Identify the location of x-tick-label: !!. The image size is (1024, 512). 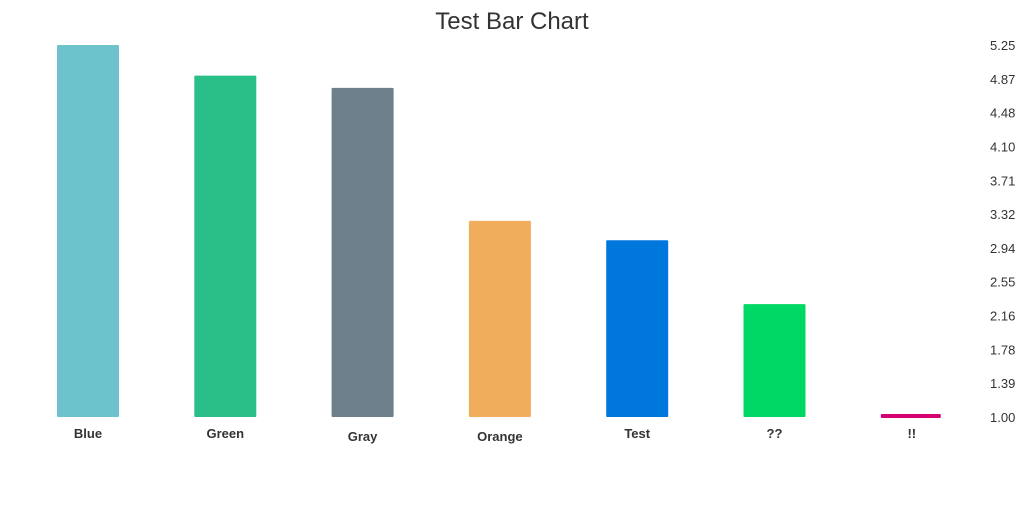
(911, 433).